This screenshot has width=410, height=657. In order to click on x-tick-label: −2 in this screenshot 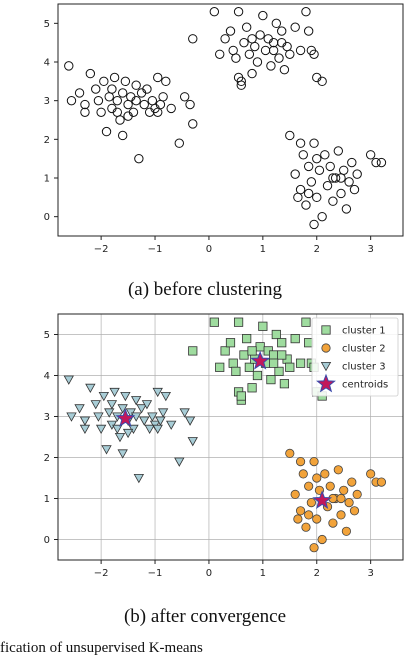, I will do `click(101, 573)`.